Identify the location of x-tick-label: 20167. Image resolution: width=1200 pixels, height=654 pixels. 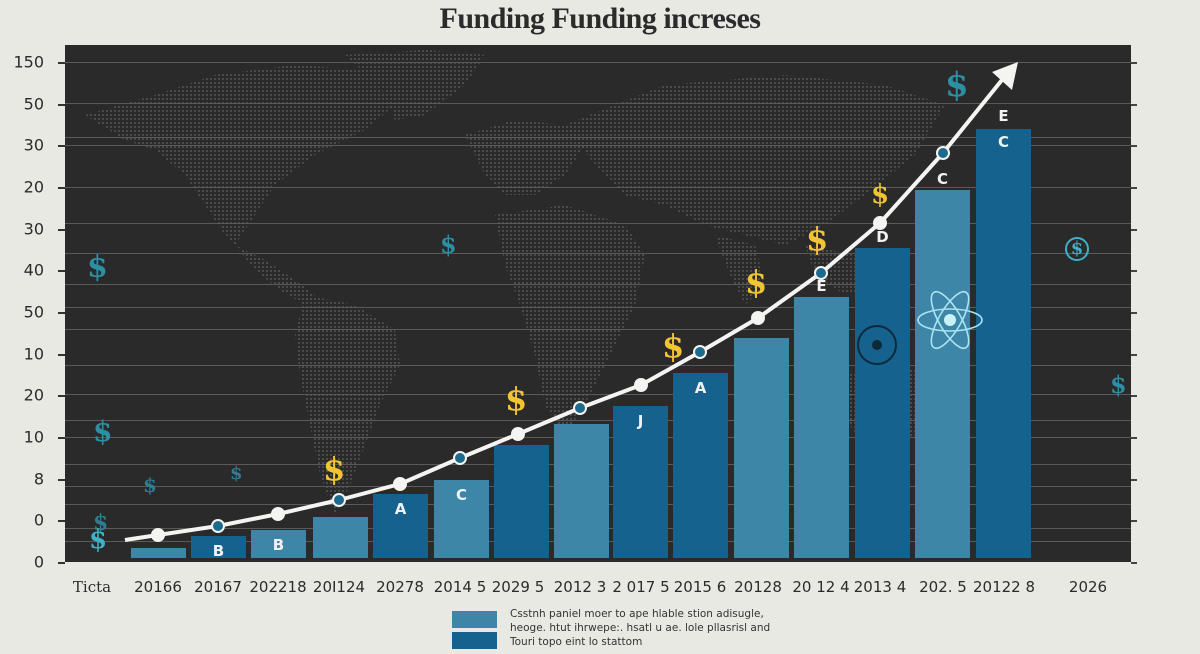
(218, 587).